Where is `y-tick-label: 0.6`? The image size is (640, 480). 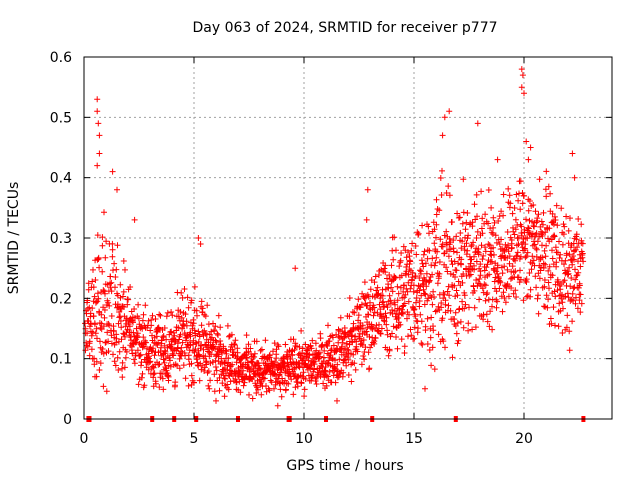
y-tick-label: 0.6 is located at coordinates (61, 58).